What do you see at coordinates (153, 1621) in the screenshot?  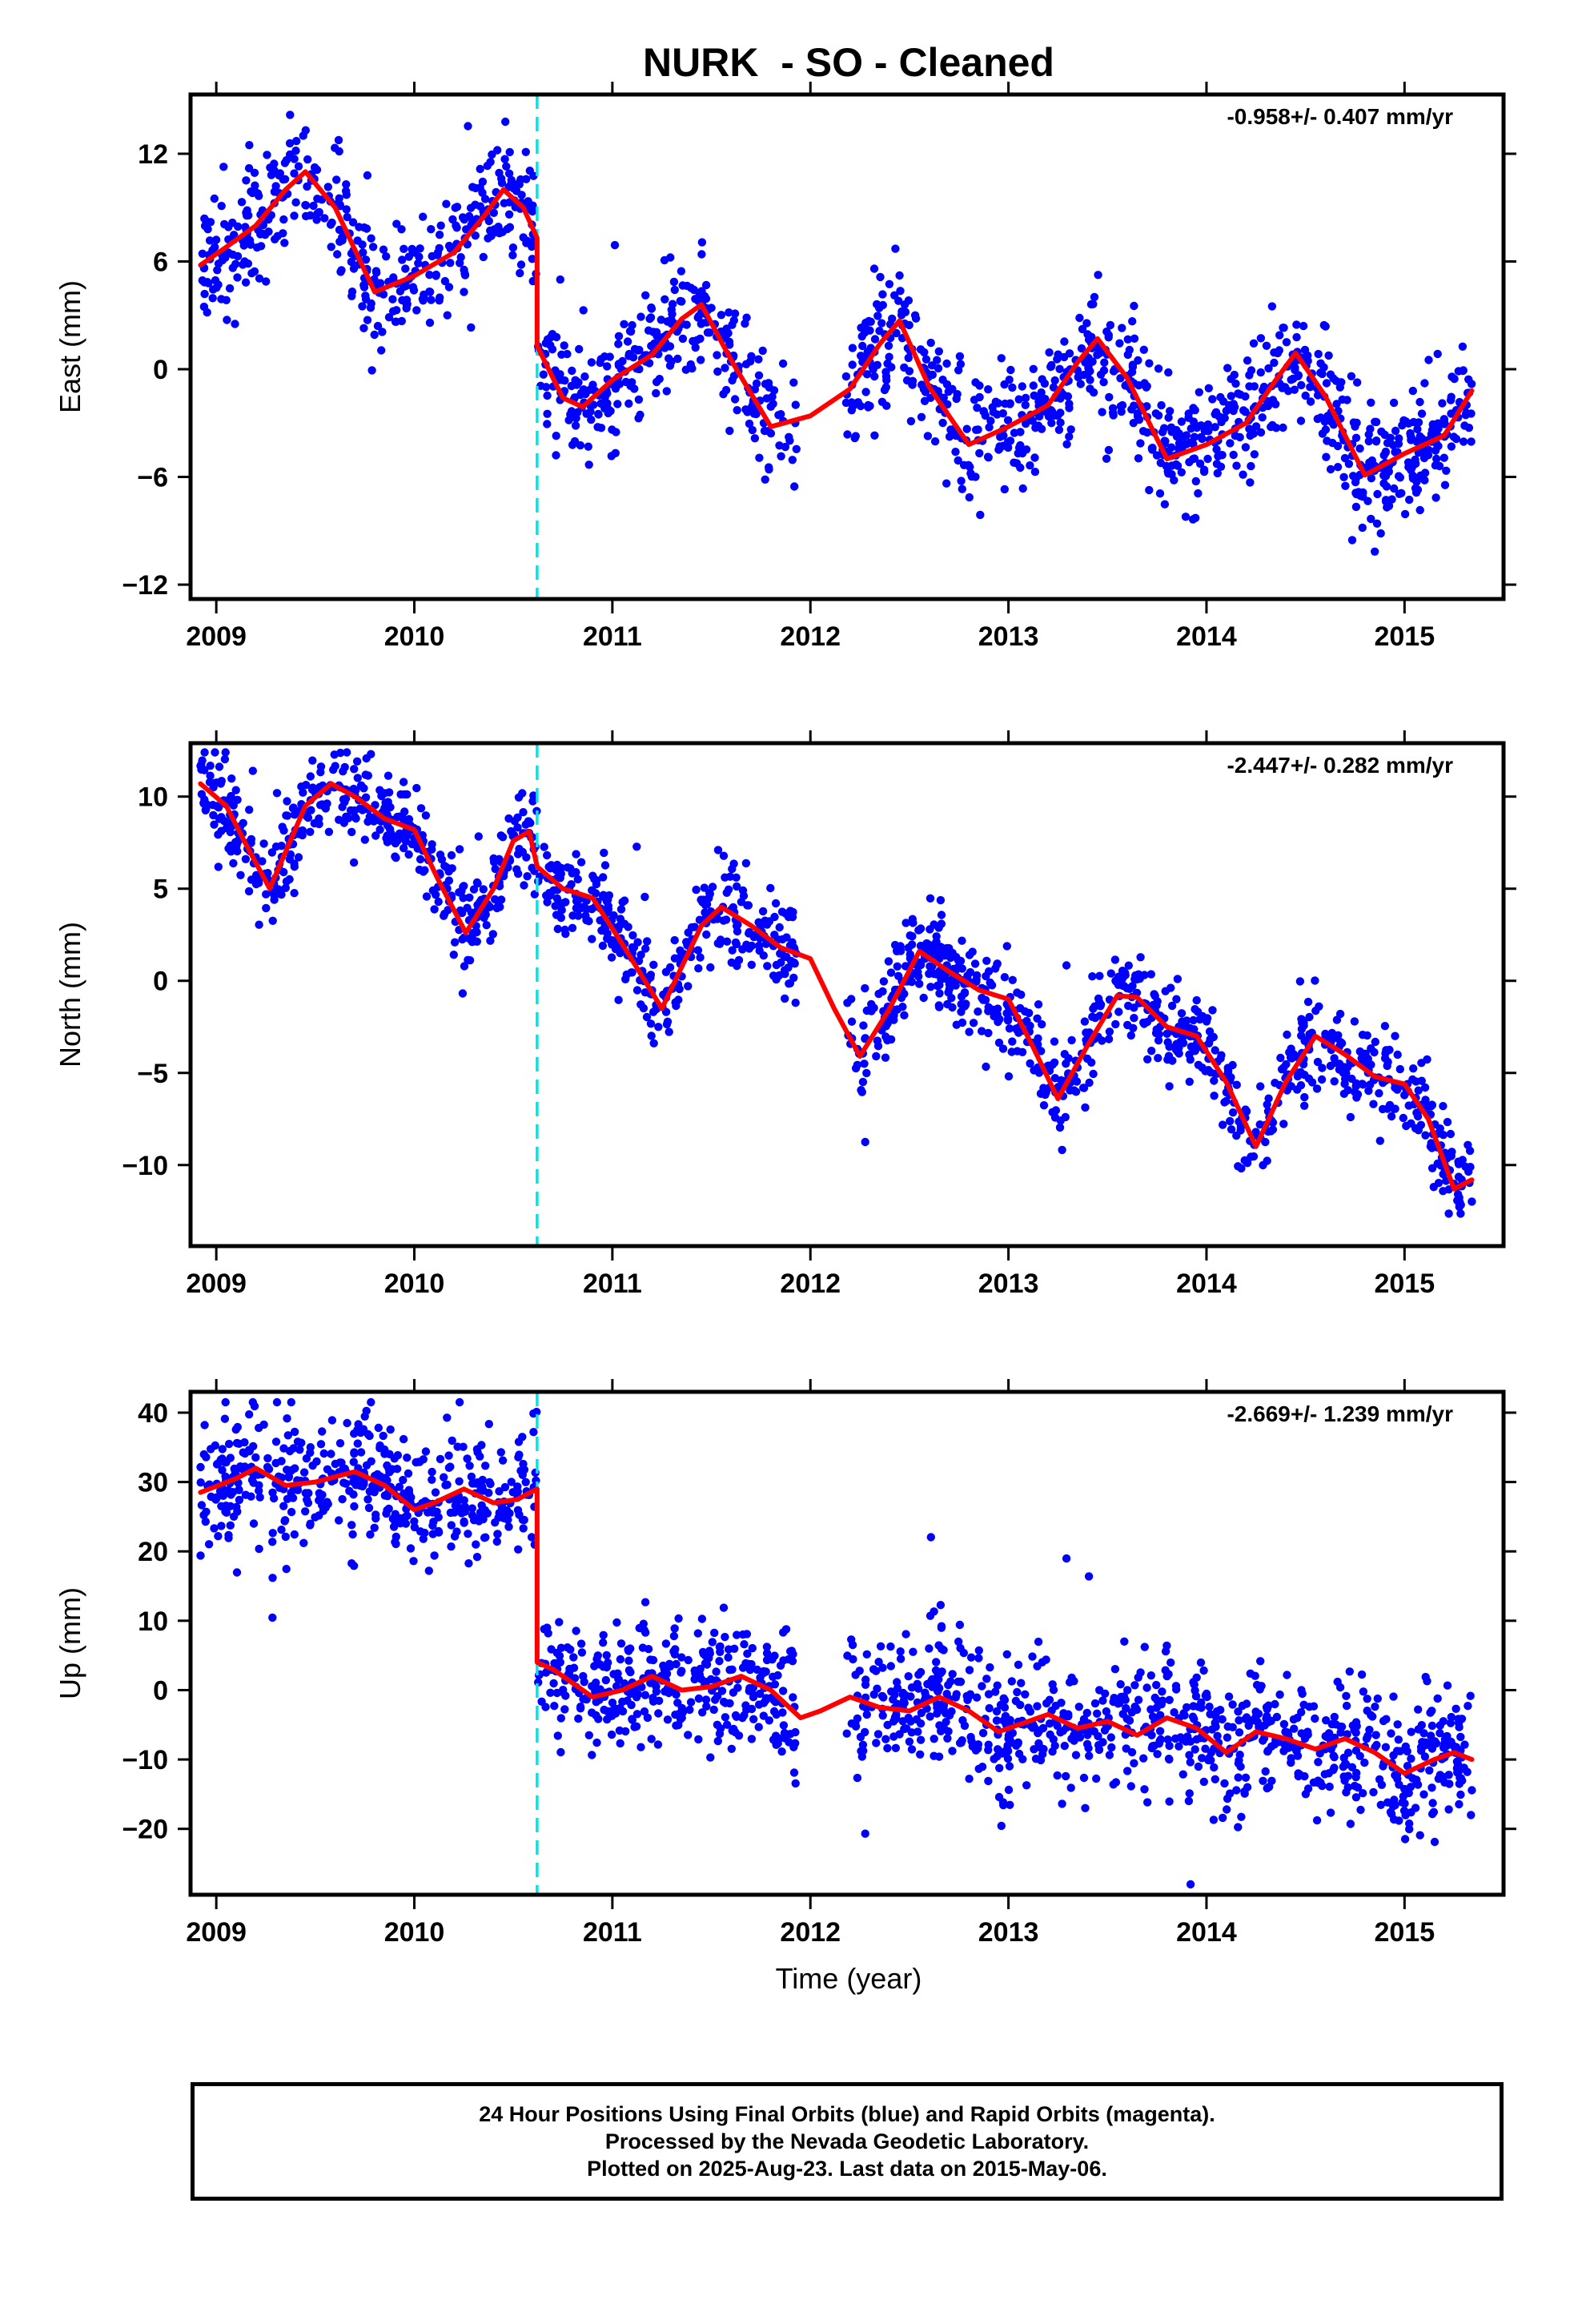 I see `y-tick-label: 10` at bounding box center [153, 1621].